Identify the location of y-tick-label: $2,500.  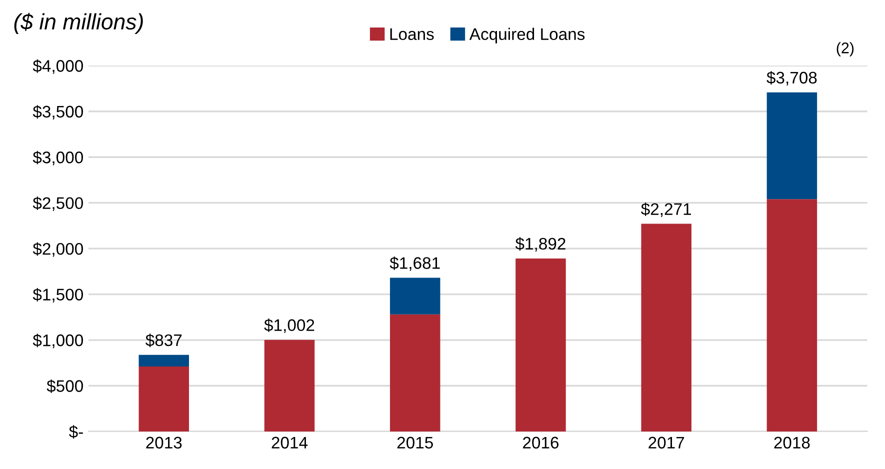
(57, 204).